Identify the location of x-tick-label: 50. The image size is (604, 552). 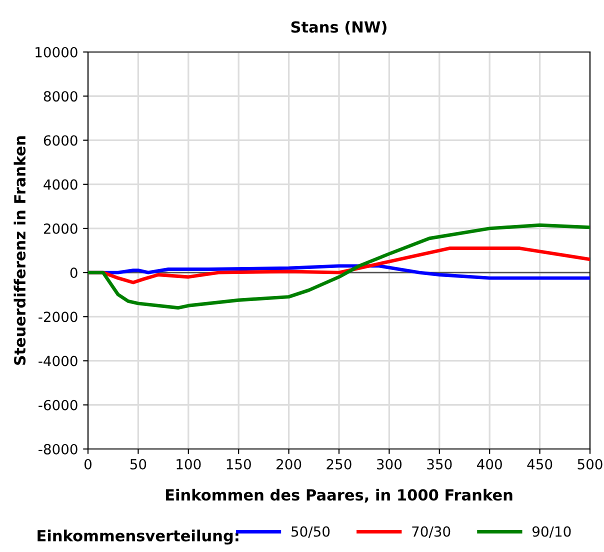
(138, 464).